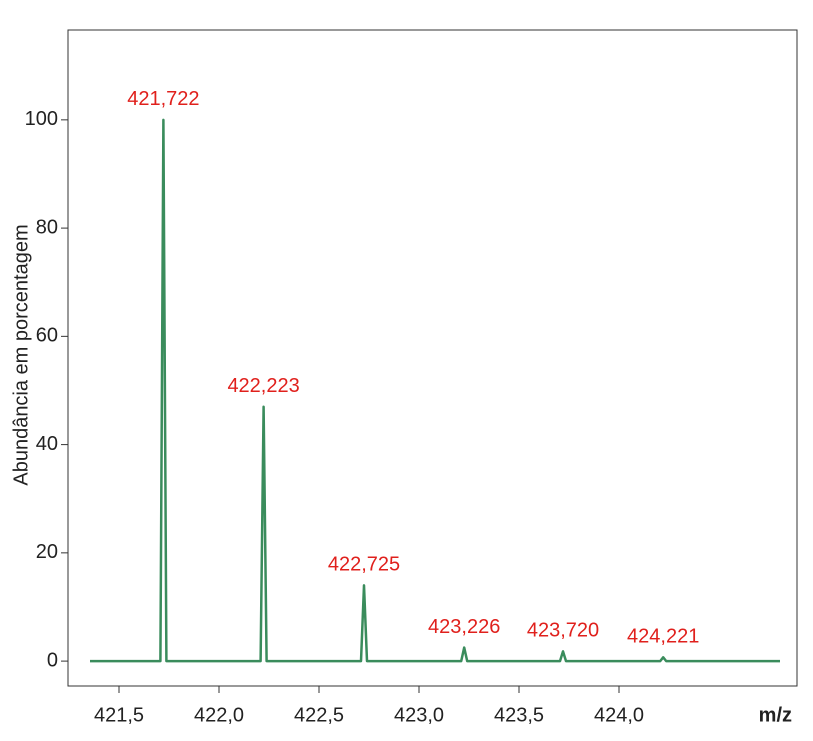  What do you see at coordinates (47, 336) in the screenshot?
I see `y-tick-label: 60` at bounding box center [47, 336].